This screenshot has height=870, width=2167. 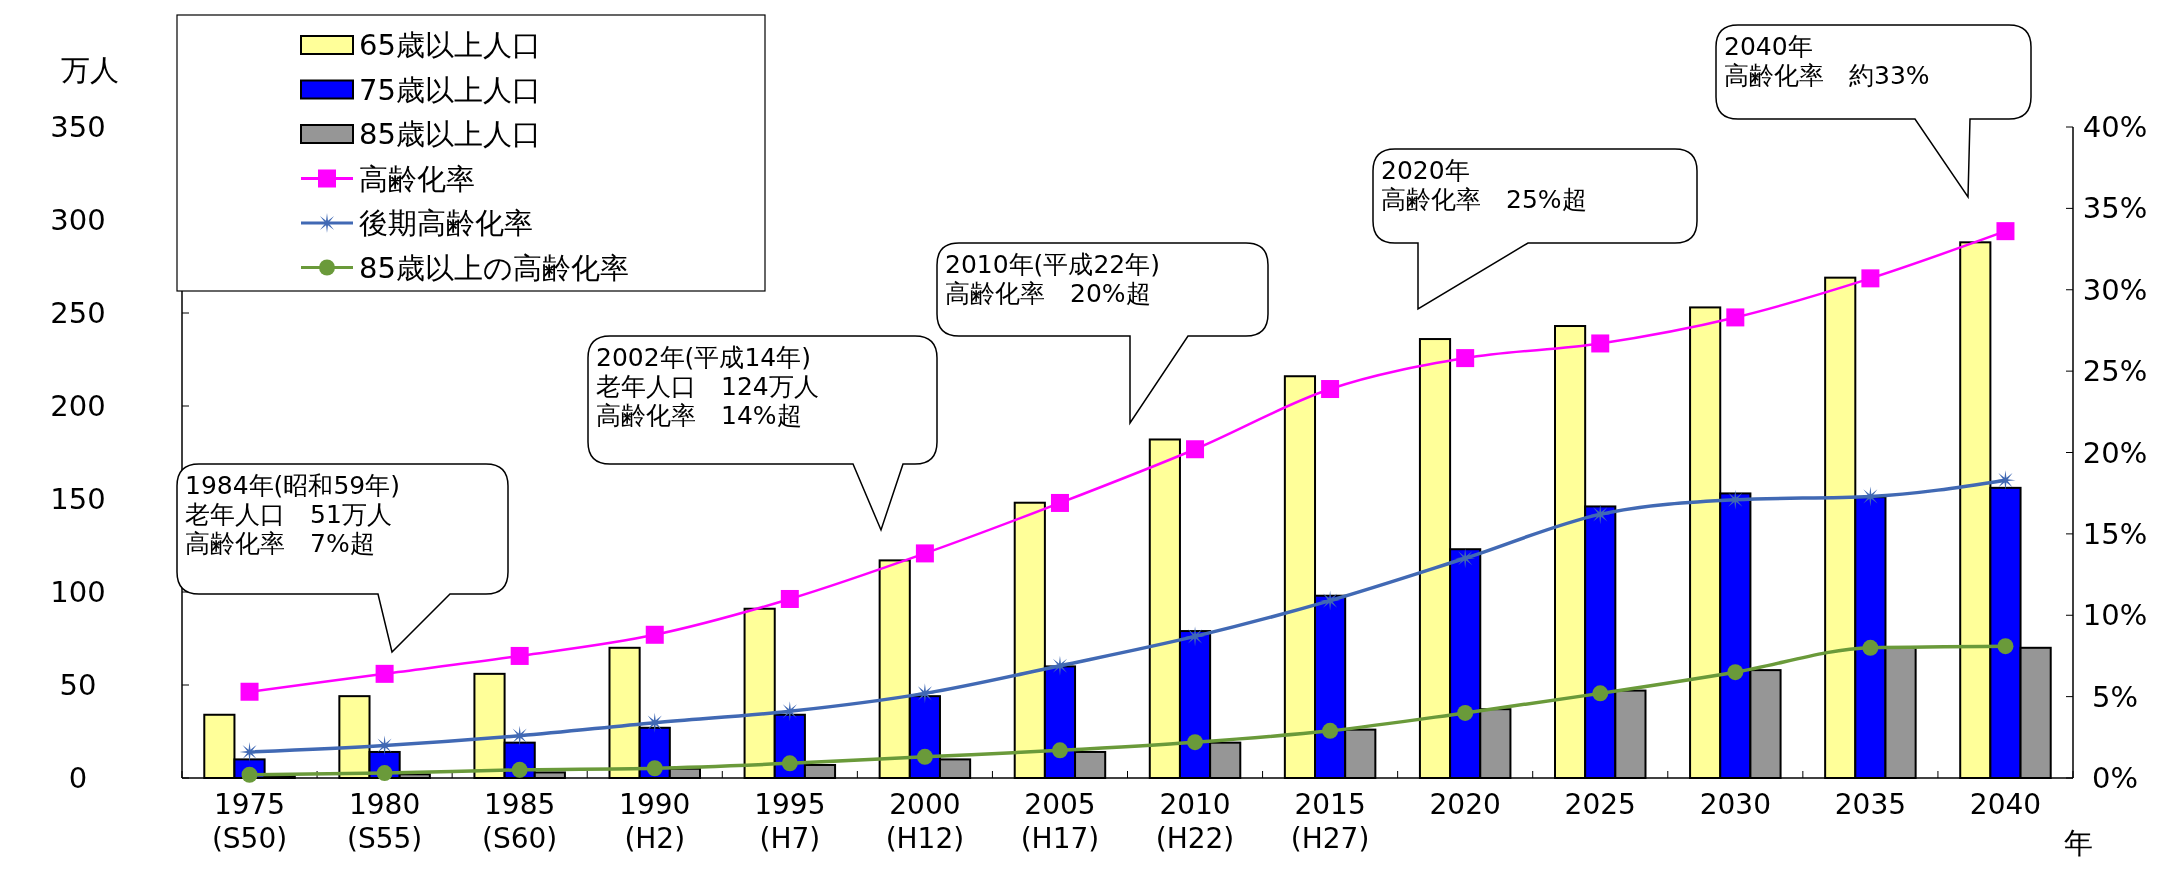 What do you see at coordinates (384, 821) in the screenshot?
I see `x-tick-label: 1980 (S55)` at bounding box center [384, 821].